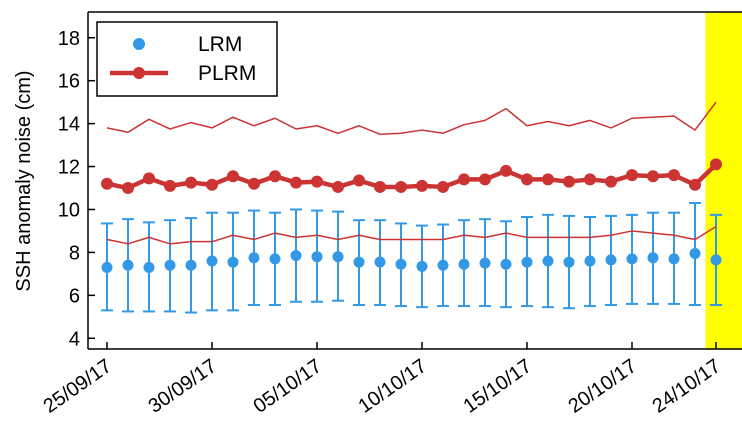 This screenshot has width=742, height=441. What do you see at coordinates (69, 39) in the screenshot?
I see `y-tick-label: 18` at bounding box center [69, 39].